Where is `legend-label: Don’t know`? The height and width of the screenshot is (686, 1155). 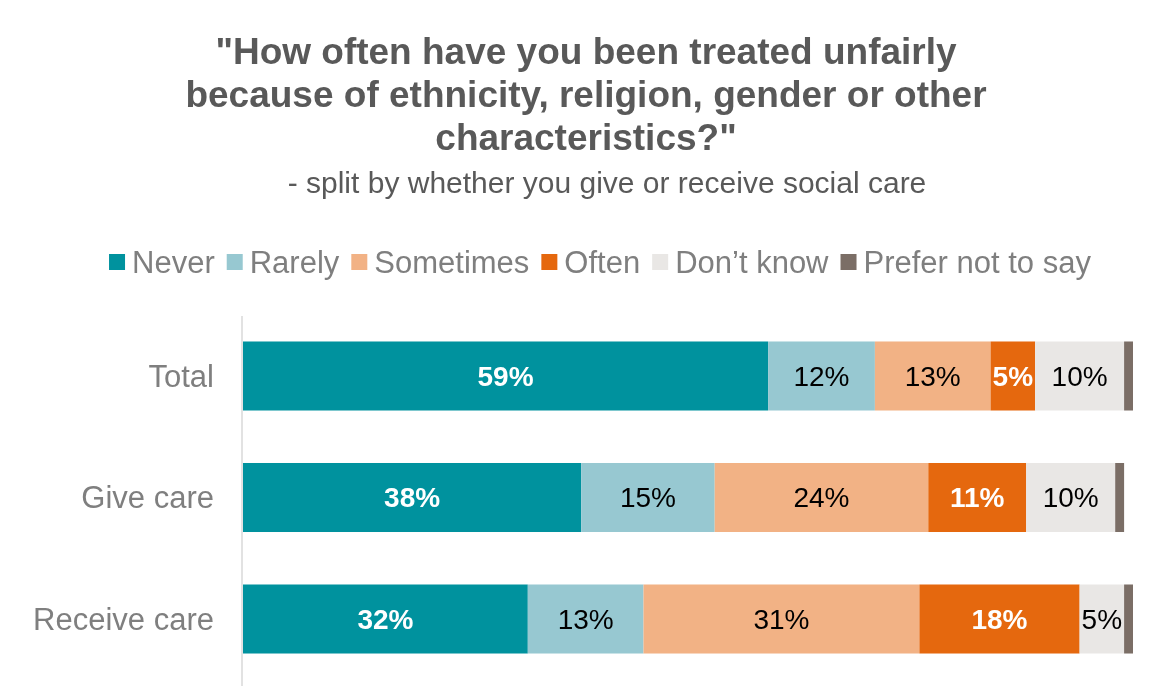
legend-label: Don’t know is located at coordinates (752, 262).